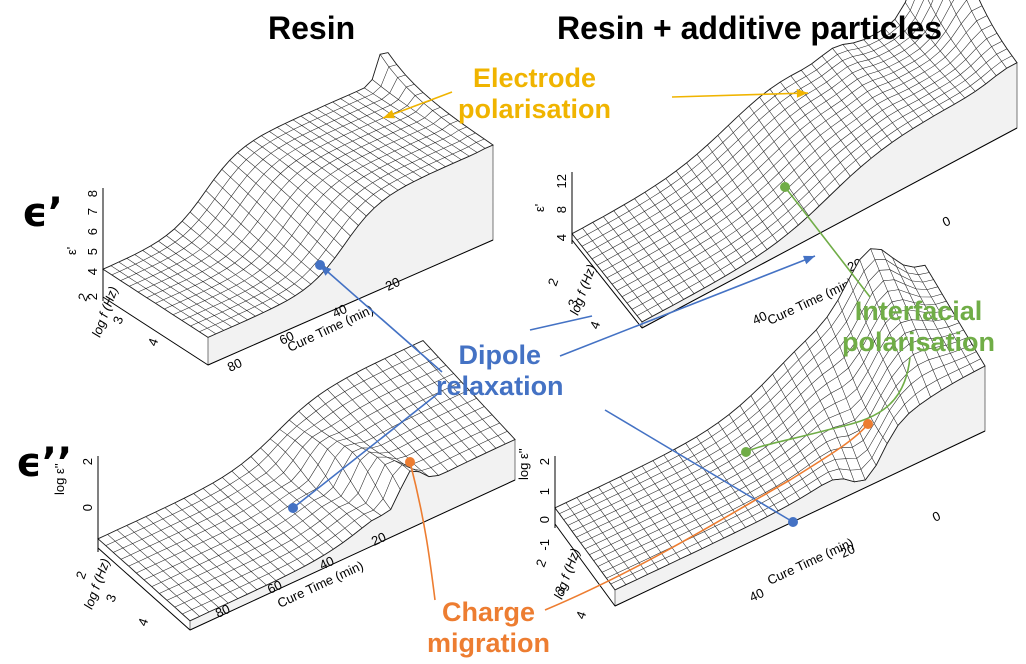  I want to click on z-tick-label: 0, so click(544, 519).